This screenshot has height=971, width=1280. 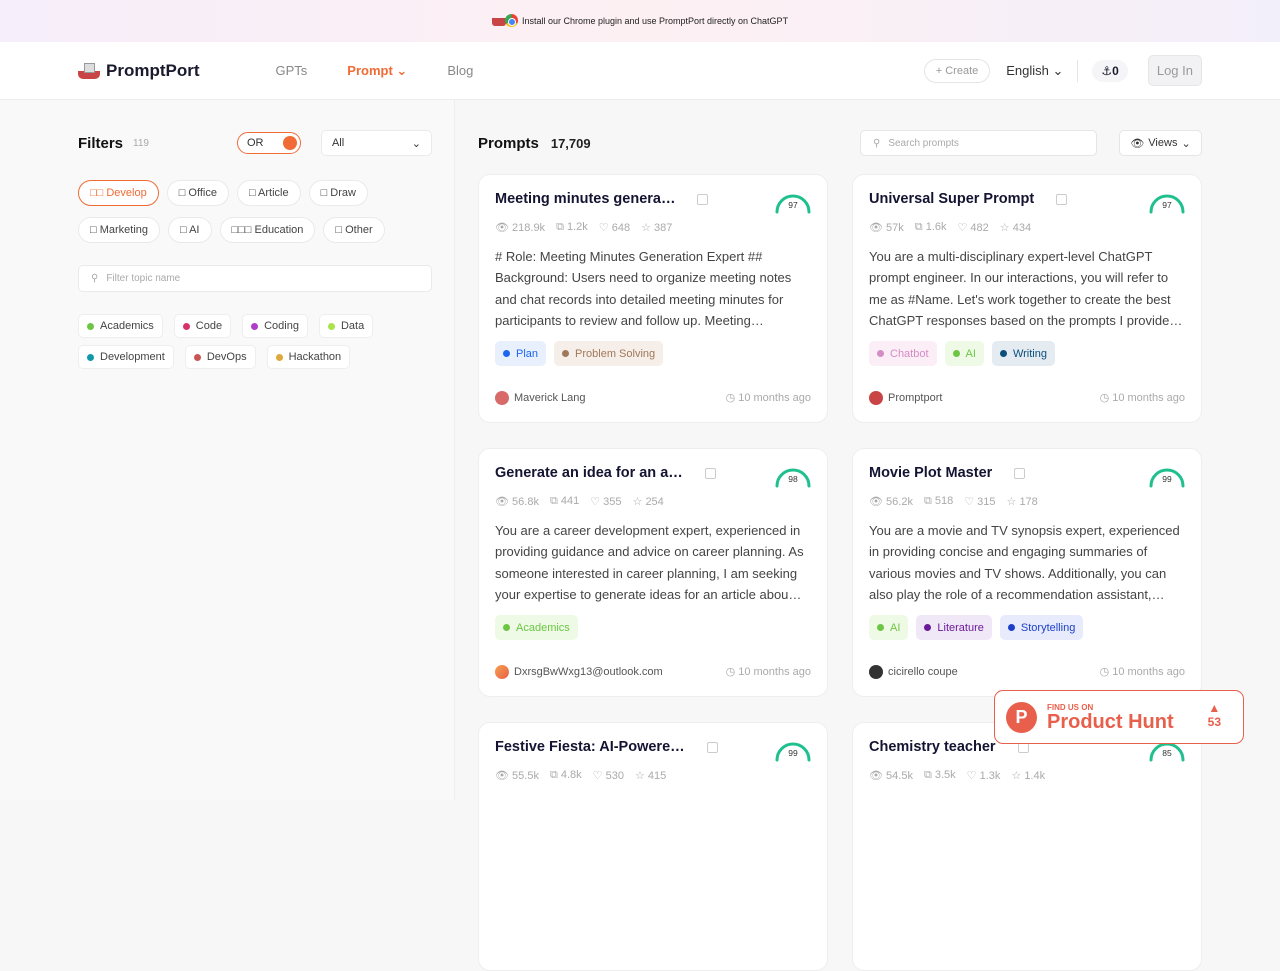 I want to click on category-chip: □□□ Education, so click(x=267, y=230).